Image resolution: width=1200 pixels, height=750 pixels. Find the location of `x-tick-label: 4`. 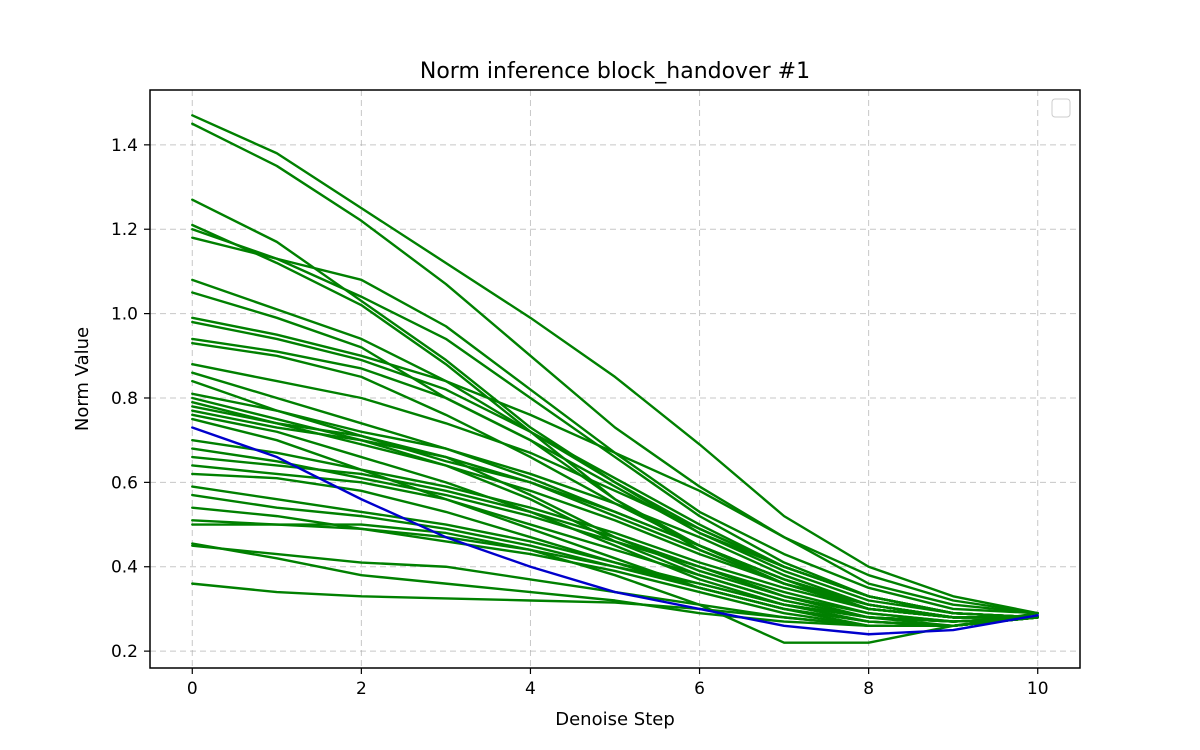

x-tick-label: 4 is located at coordinates (530, 689).